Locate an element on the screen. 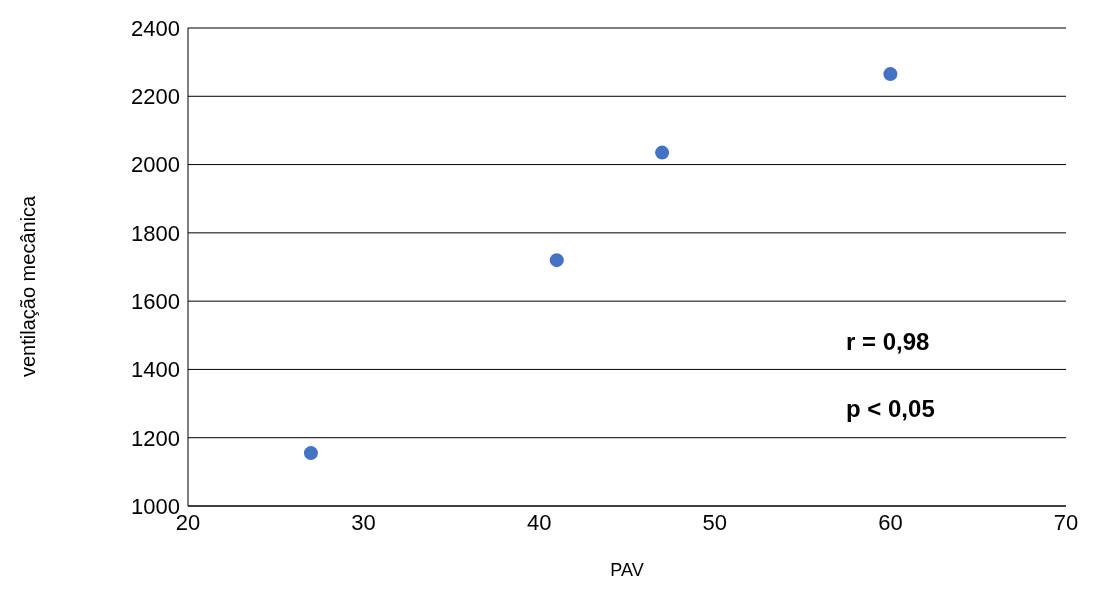 The width and height of the screenshot is (1094, 594). x-tick-label: 50 is located at coordinates (715, 522).